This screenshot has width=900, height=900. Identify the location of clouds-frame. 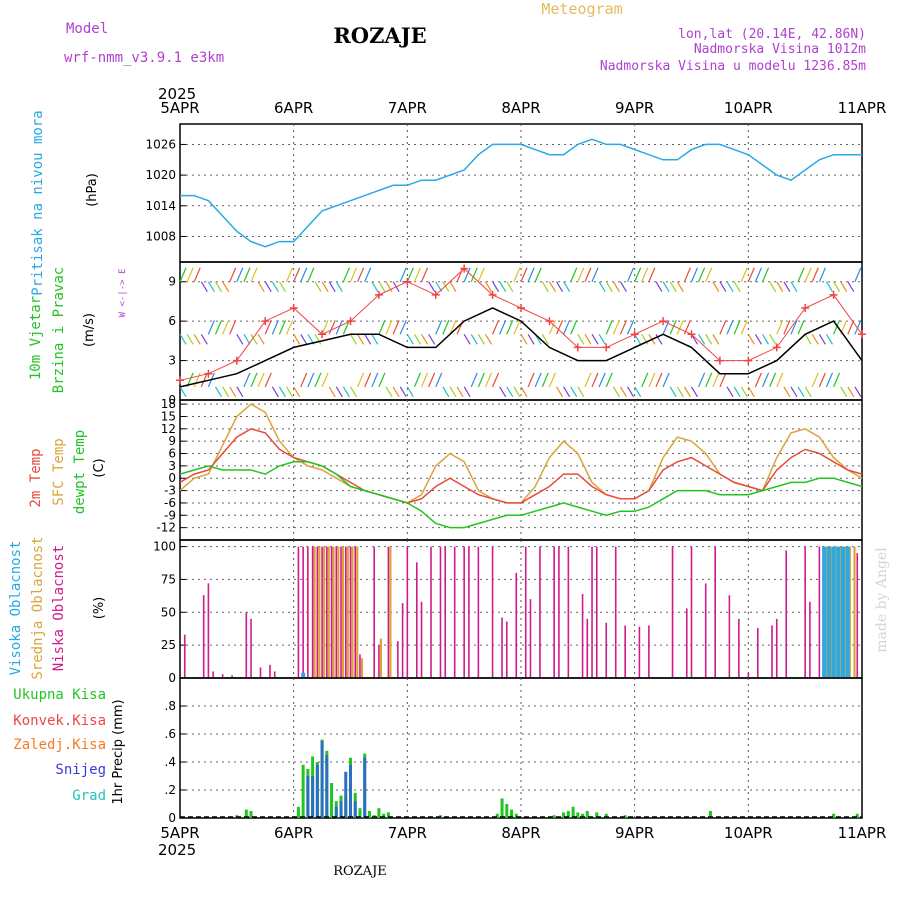
(521, 609).